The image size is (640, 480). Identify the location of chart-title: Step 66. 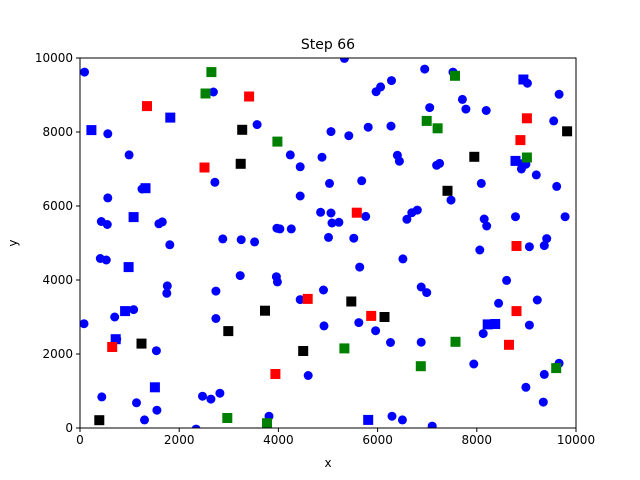
(328, 45).